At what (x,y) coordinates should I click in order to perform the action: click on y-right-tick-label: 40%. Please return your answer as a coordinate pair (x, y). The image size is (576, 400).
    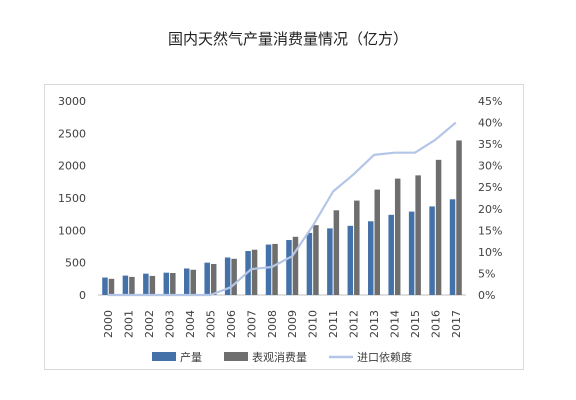
    Looking at the image, I should click on (490, 123).